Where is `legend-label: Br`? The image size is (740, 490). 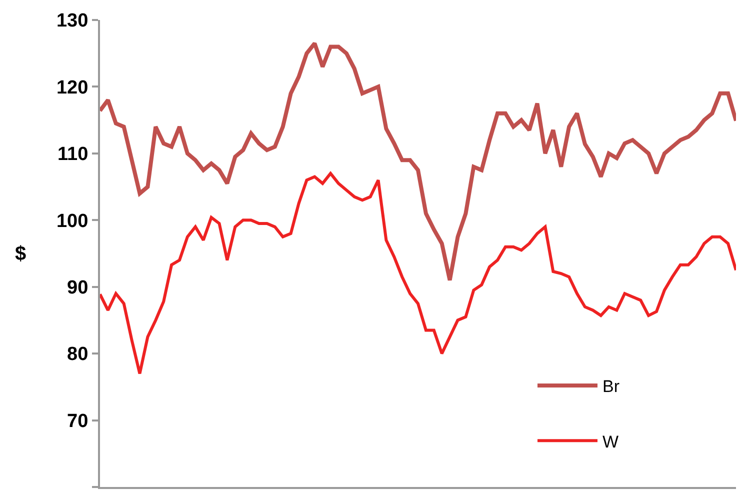
legend-label: Br is located at coordinates (611, 386).